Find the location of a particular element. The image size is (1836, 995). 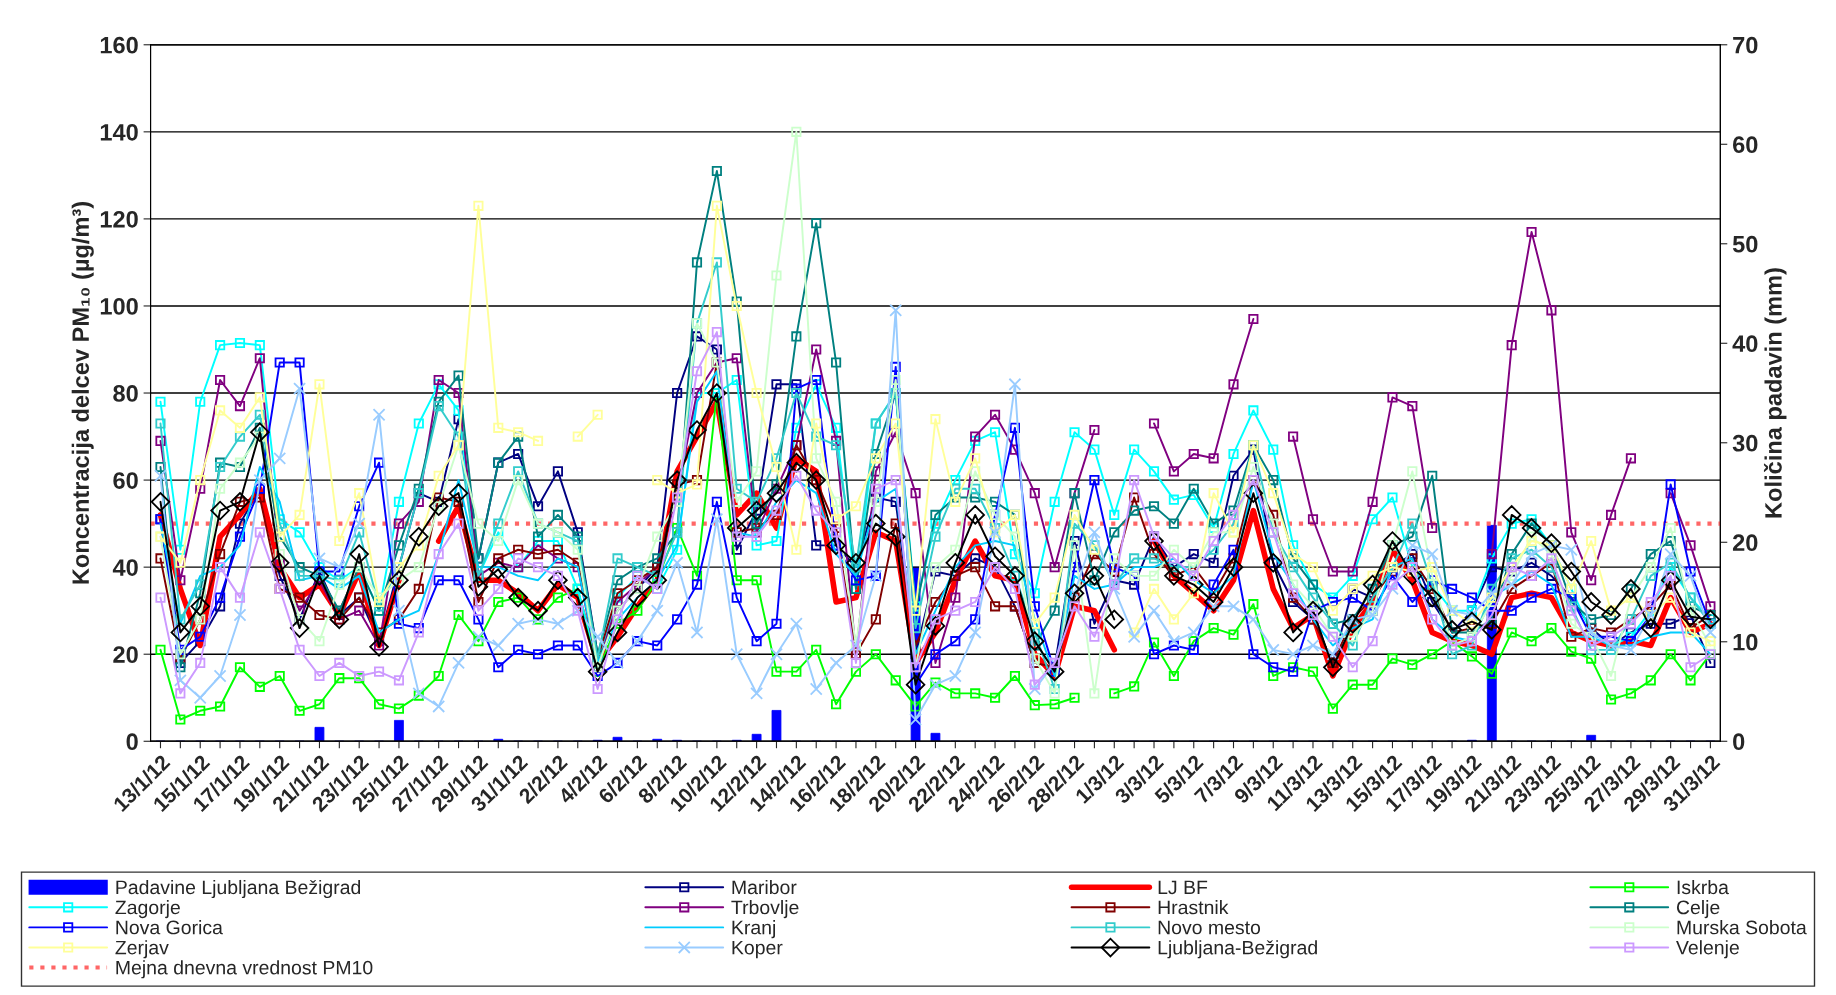

y-tick-label: 0 is located at coordinates (132, 742).